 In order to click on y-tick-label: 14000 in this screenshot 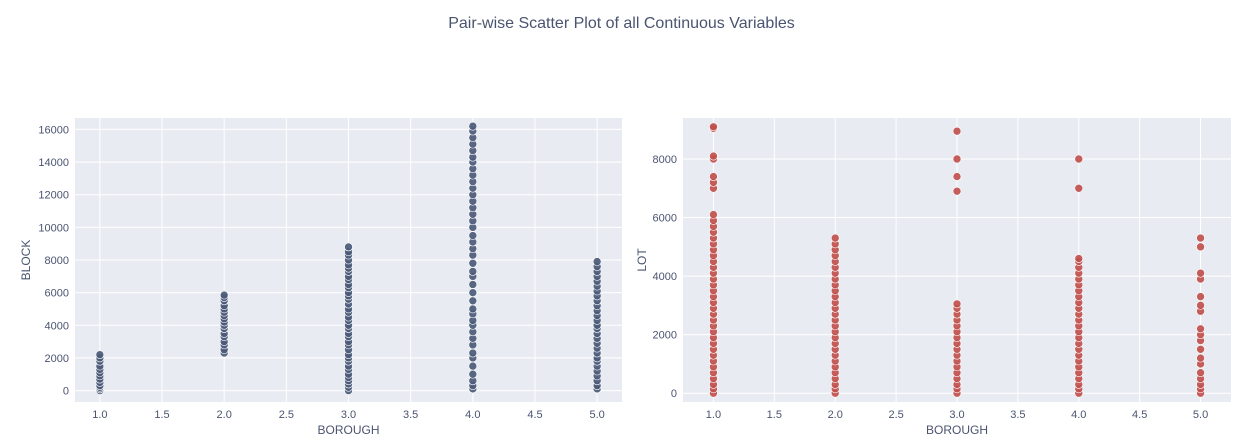, I will do `click(53, 163)`.